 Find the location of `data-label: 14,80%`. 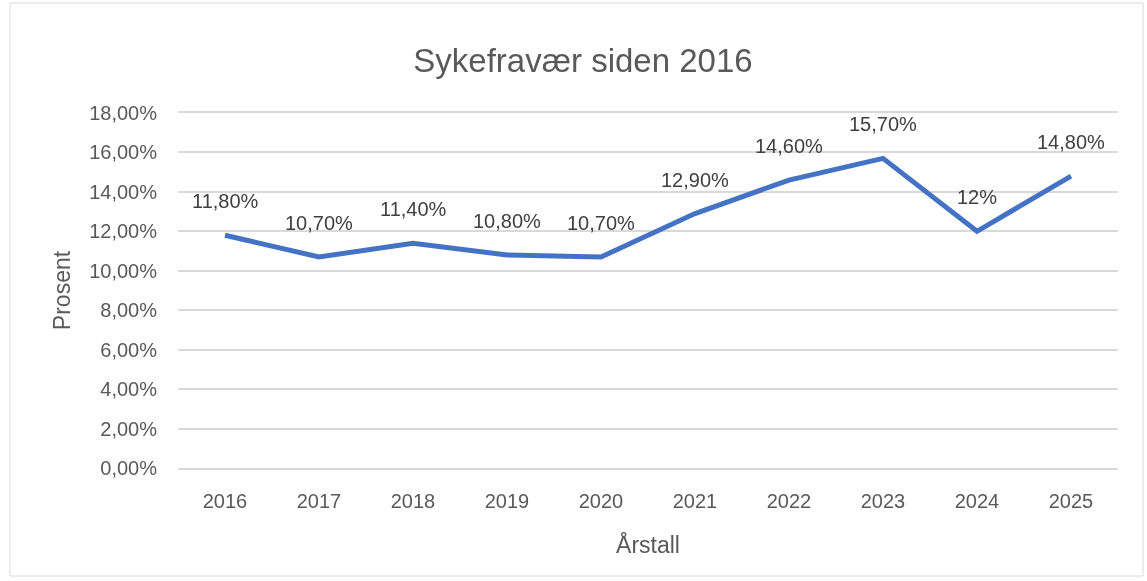

data-label: 14,80% is located at coordinates (1071, 142).